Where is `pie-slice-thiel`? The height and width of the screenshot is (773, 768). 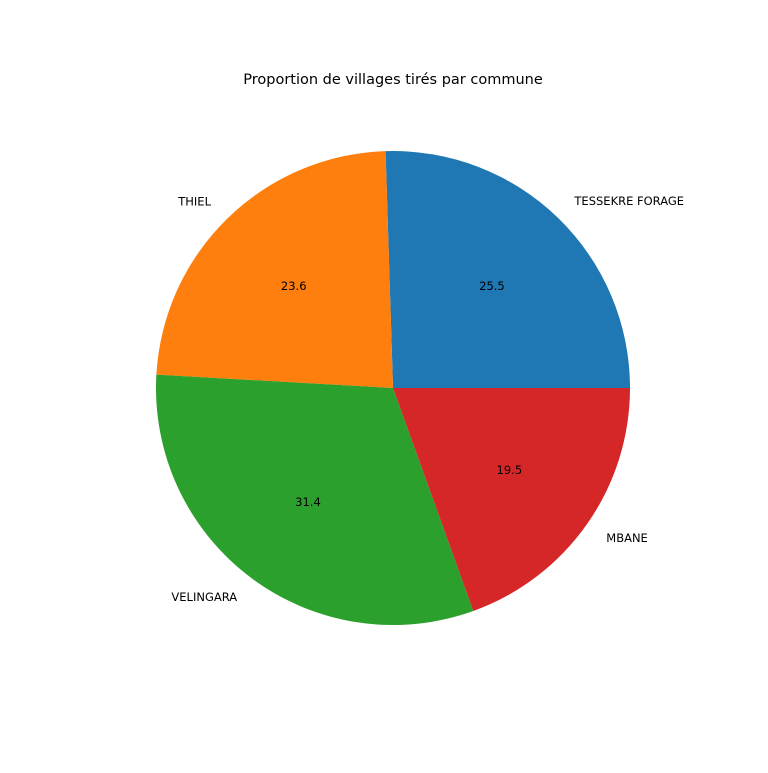
pie-slice-thiel is located at coordinates (274, 269).